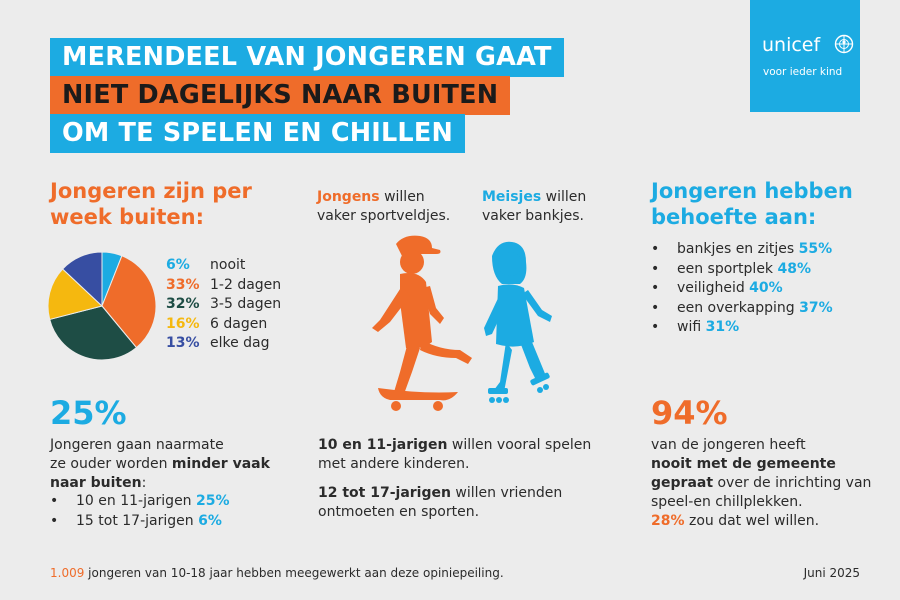  I want to click on stat-25-part2: ze ouder worden, so click(109, 464).